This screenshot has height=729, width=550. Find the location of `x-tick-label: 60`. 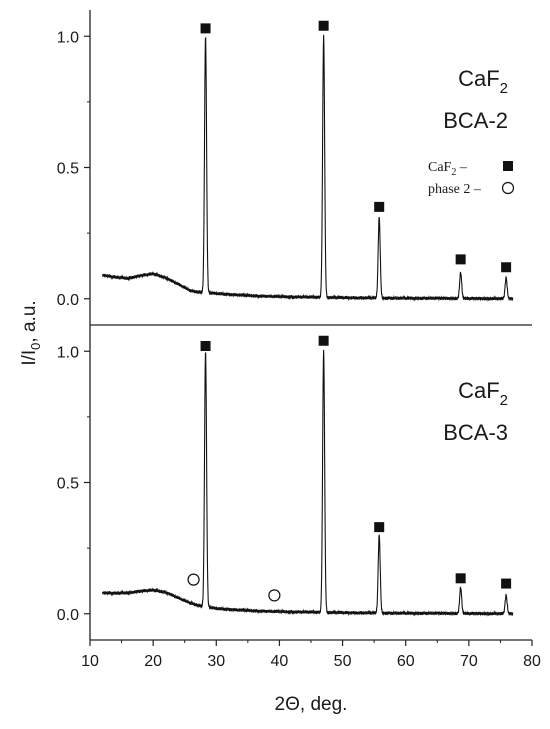

x-tick-label: 60 is located at coordinates (406, 661).